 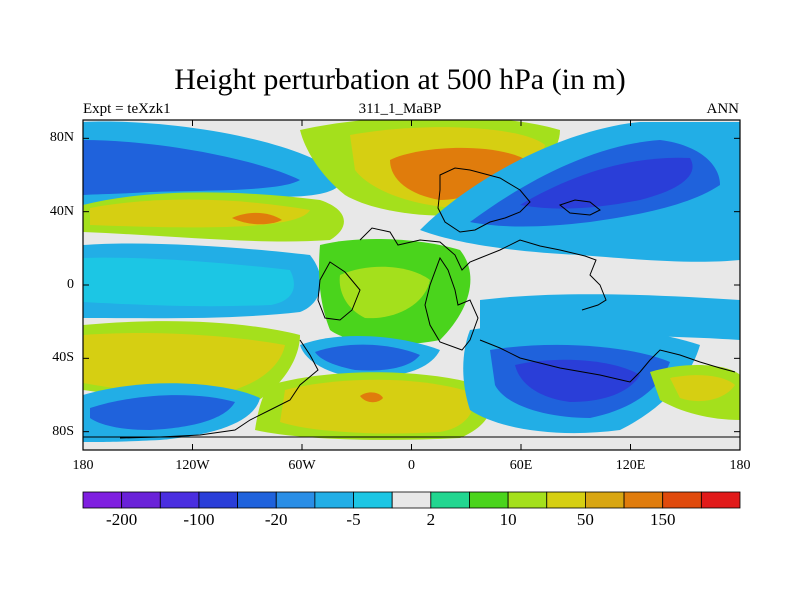 I want to click on lat-tick-label: 80N, so click(x=61, y=138).